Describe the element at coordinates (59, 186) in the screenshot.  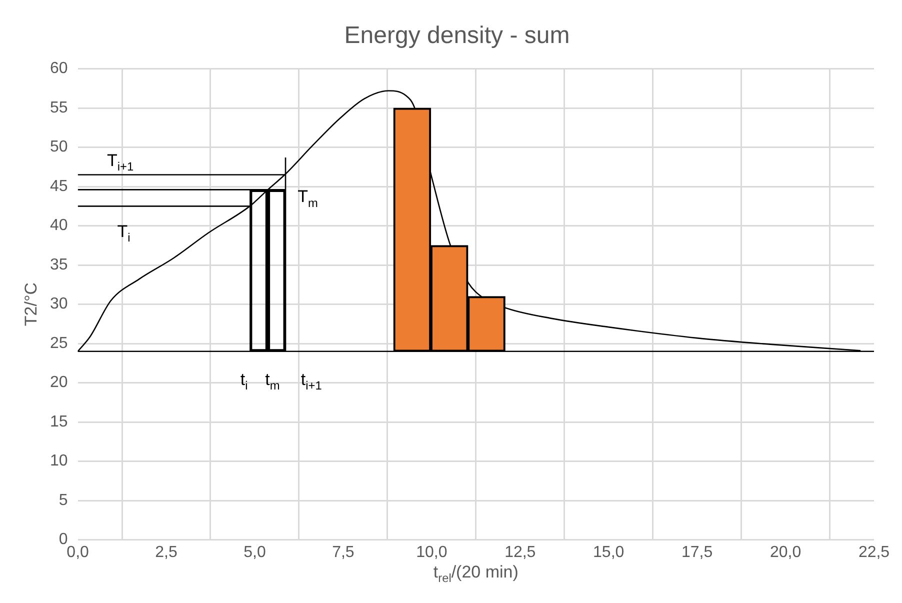
I see `y-tick-label: 45` at that location.